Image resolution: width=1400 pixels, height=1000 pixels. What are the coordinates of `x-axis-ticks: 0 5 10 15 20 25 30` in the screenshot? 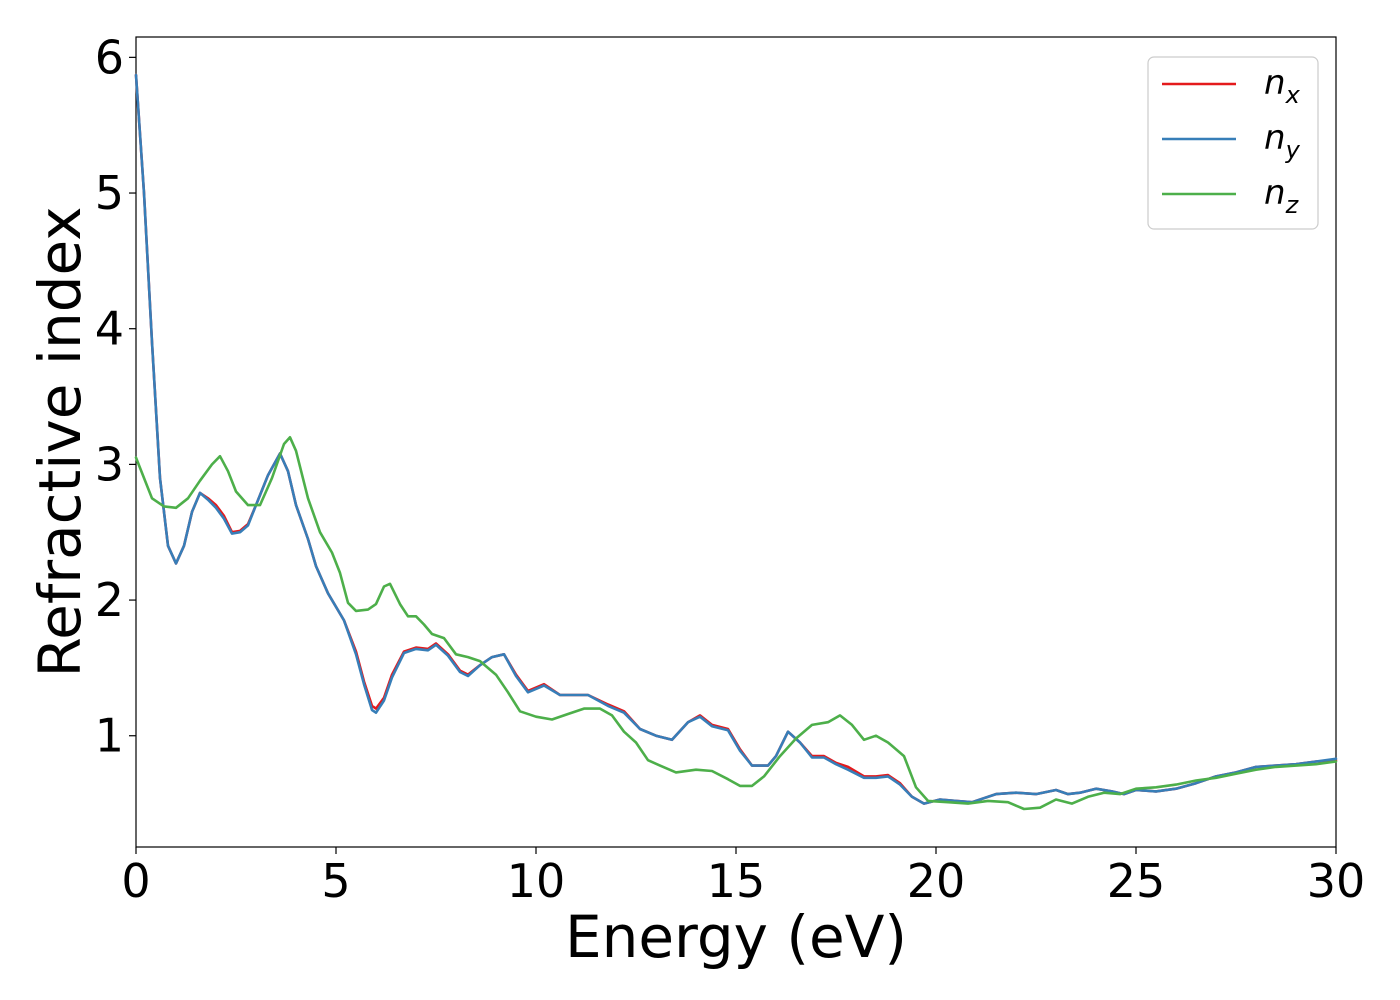 It's located at (743, 877).